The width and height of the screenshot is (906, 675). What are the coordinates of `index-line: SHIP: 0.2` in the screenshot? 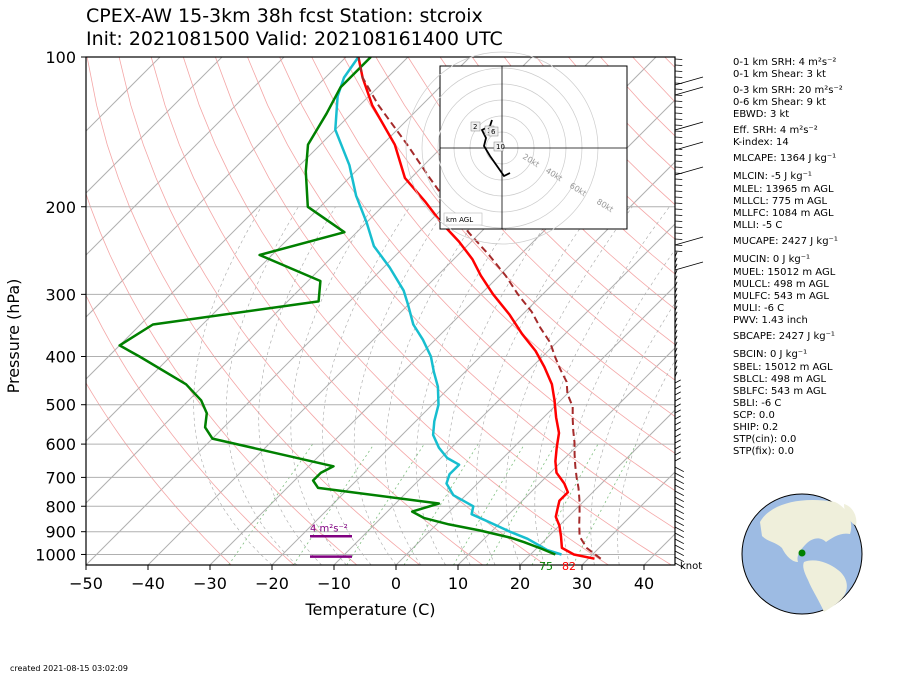 It's located at (756, 427).